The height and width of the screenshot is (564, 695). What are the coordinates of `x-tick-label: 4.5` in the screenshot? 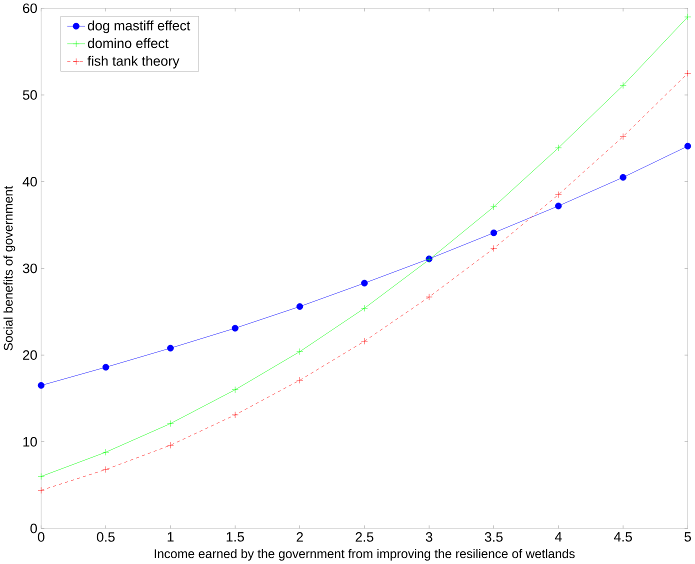 It's located at (623, 537).